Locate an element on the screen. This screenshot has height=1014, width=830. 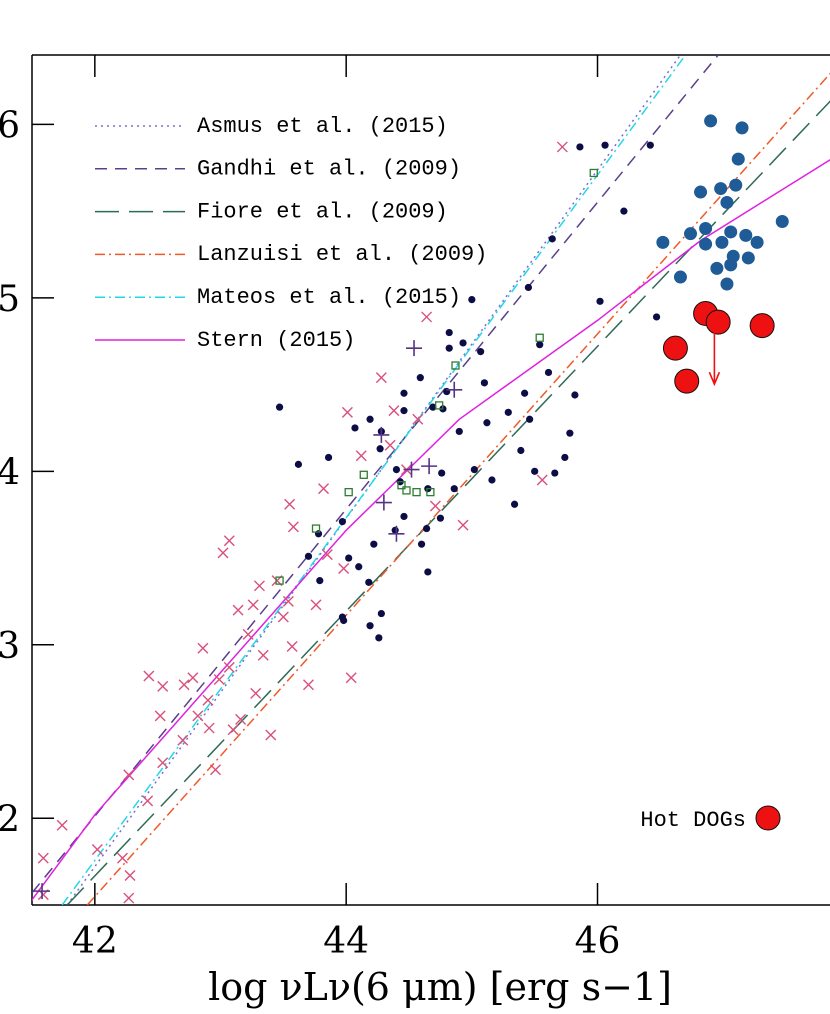
legend-label: Lanzuisi et al. (2009) is located at coordinates (342, 254).